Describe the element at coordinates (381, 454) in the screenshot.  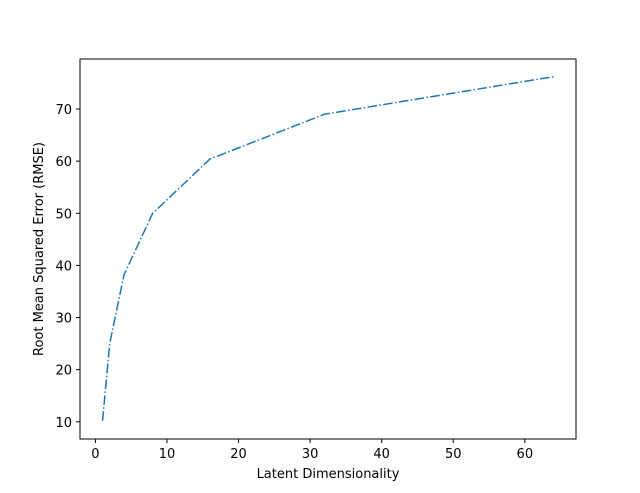
I see `x-tick-label: 40` at that location.